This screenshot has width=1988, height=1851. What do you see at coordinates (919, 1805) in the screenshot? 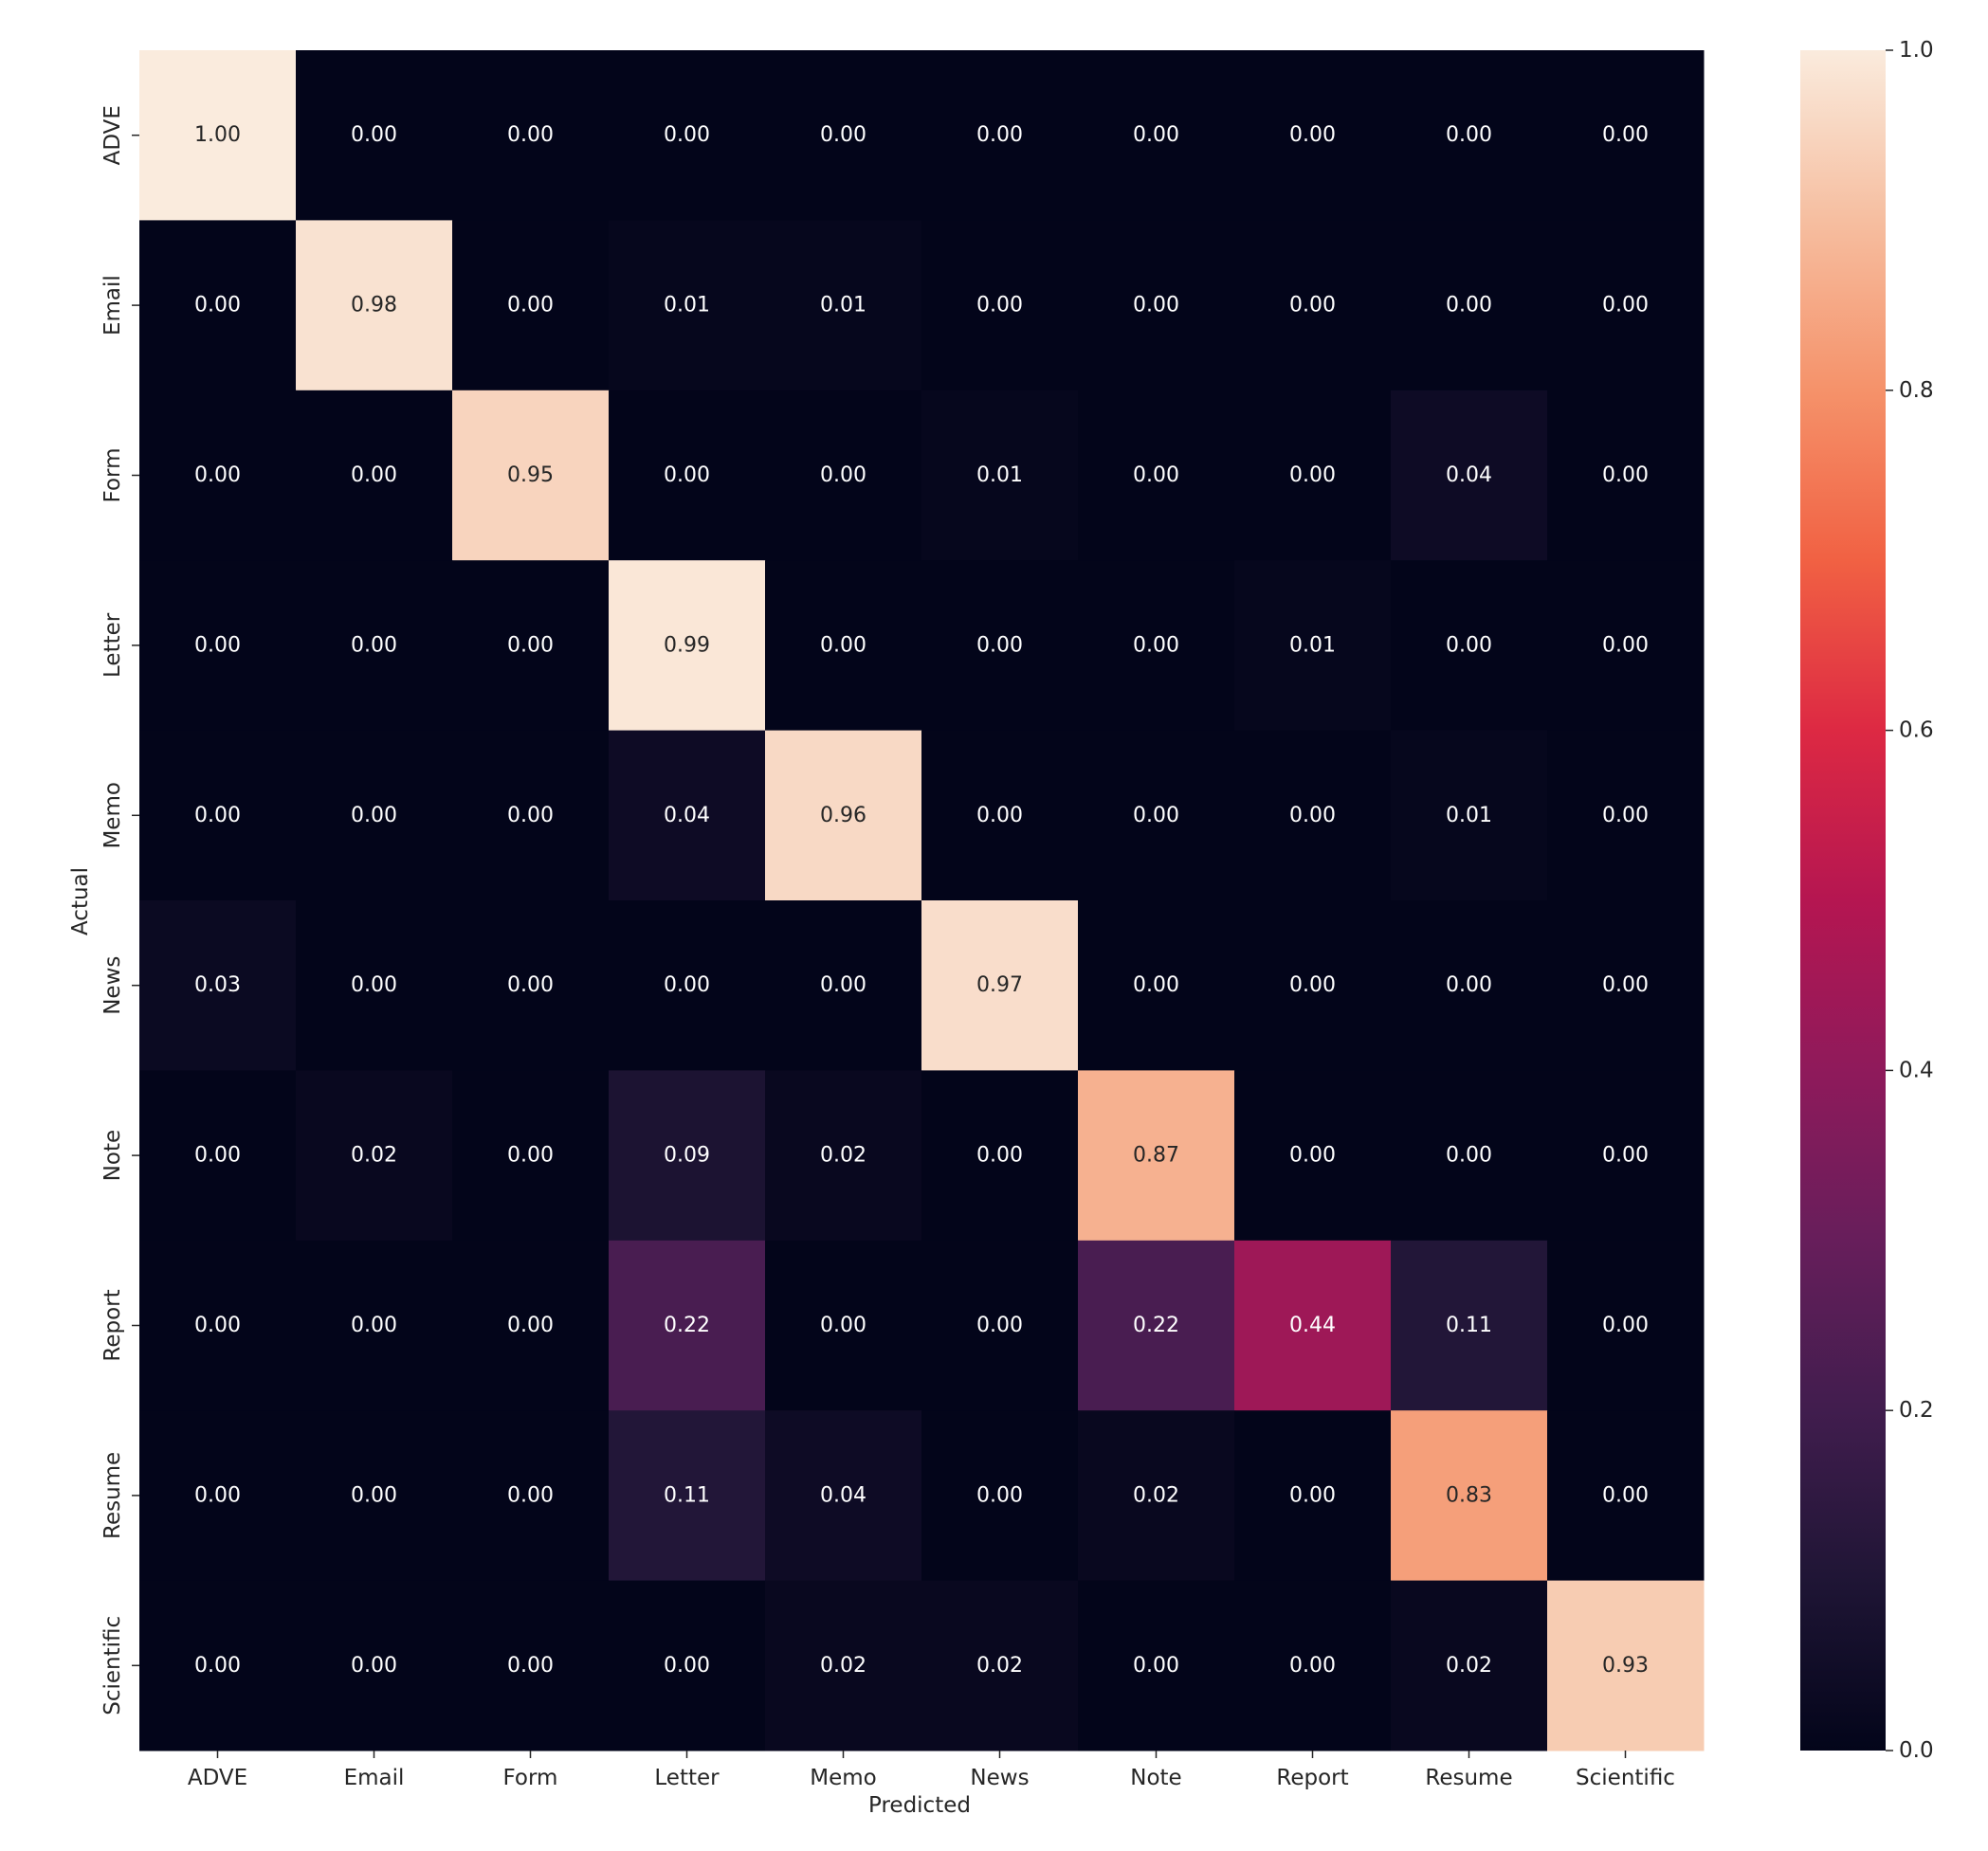
I see `x-axis-label: Predicted` at bounding box center [919, 1805].